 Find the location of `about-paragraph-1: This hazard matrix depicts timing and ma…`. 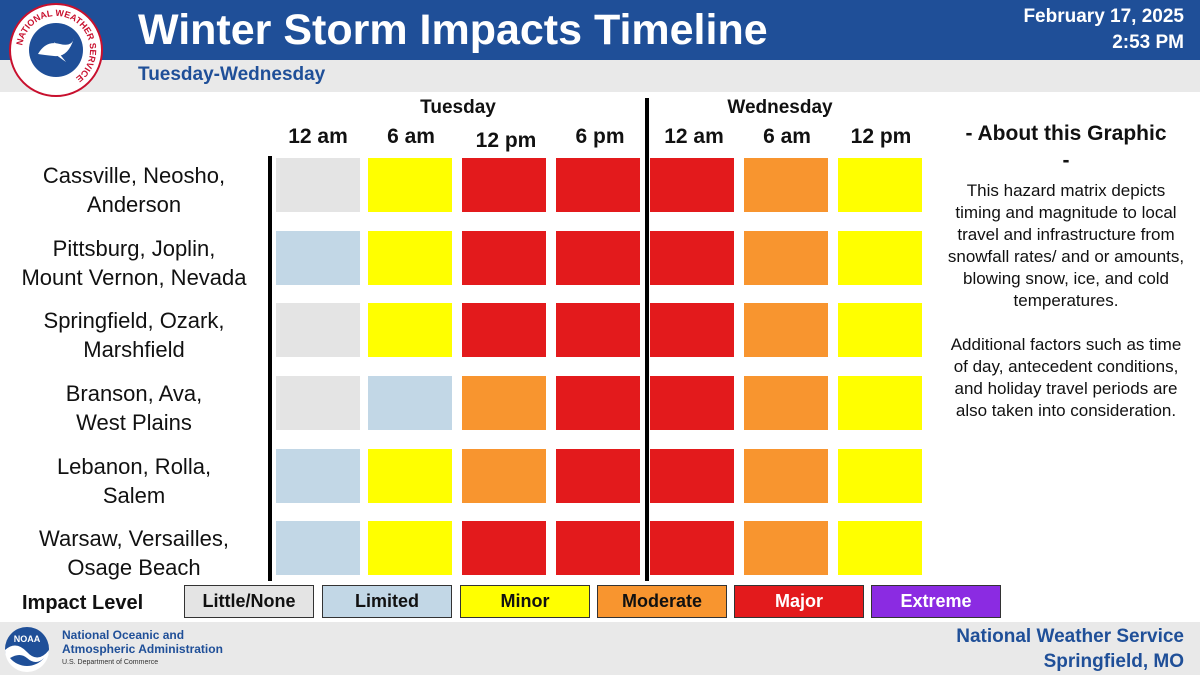

about-paragraph-1: This hazard matrix depicts timing and ma… is located at coordinates (1066, 245).